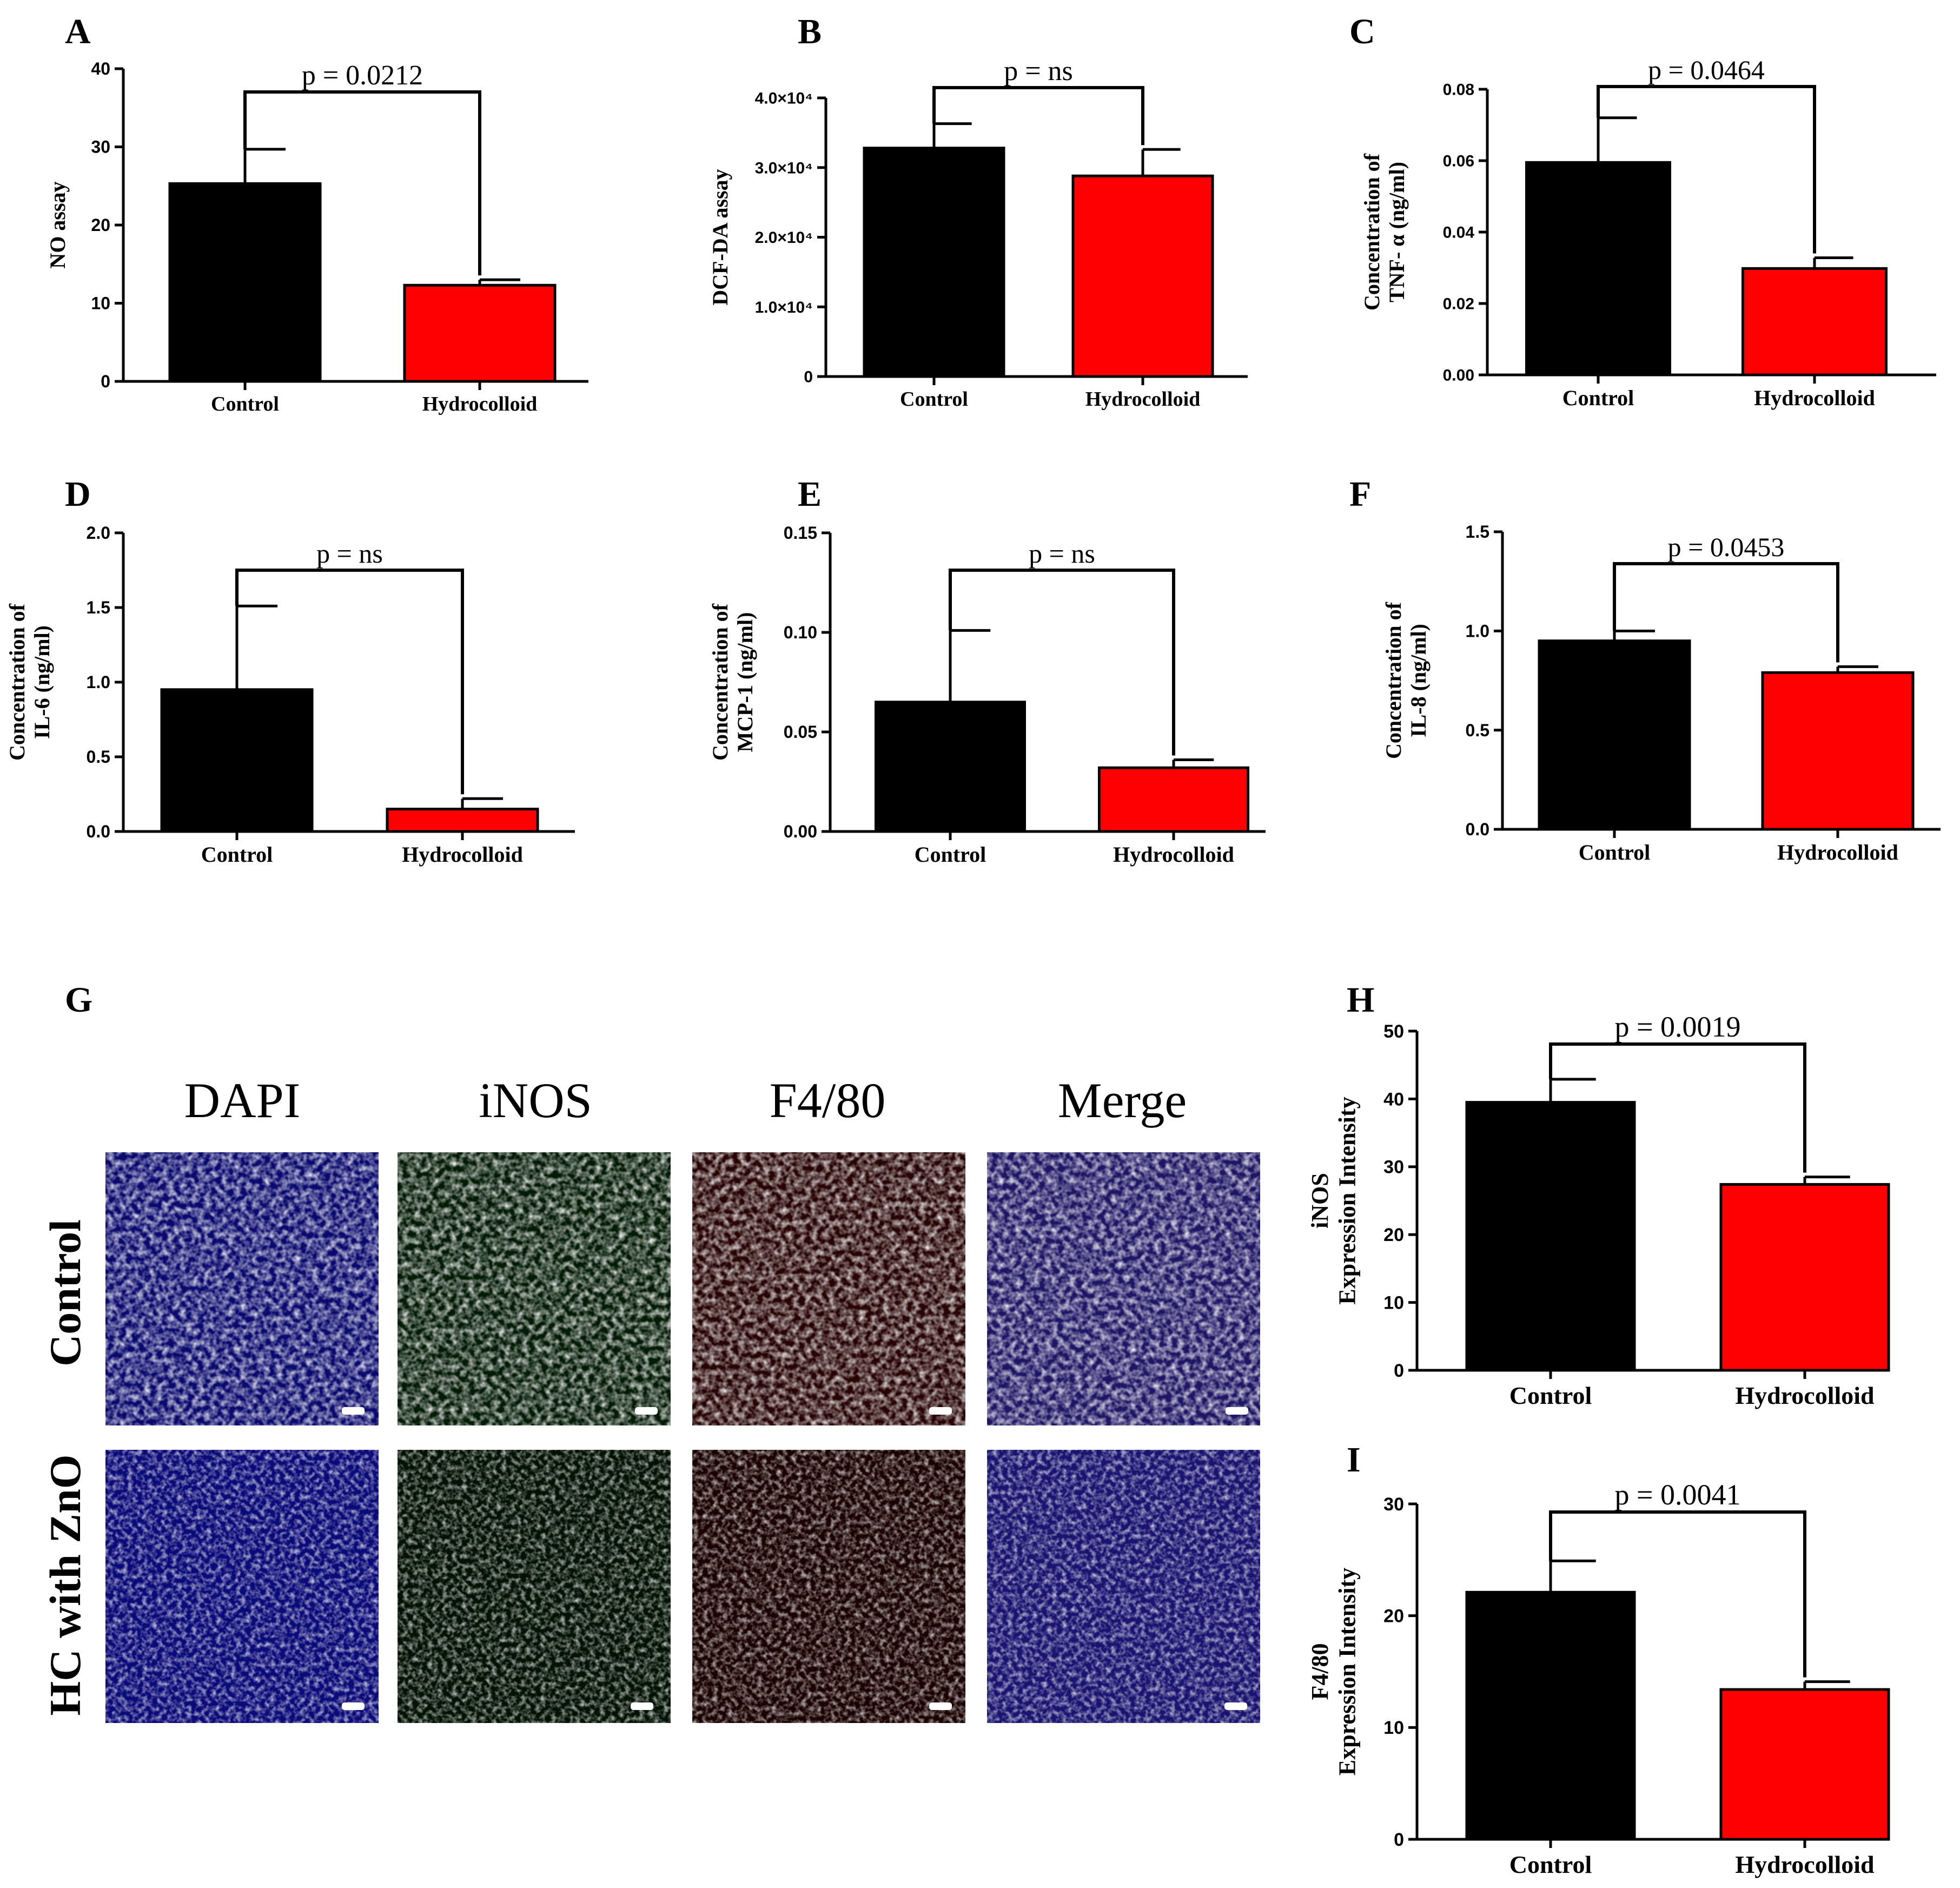 The width and height of the screenshot is (1960, 1888). I want to click on y-tick-label: 1.0, so click(1477, 631).